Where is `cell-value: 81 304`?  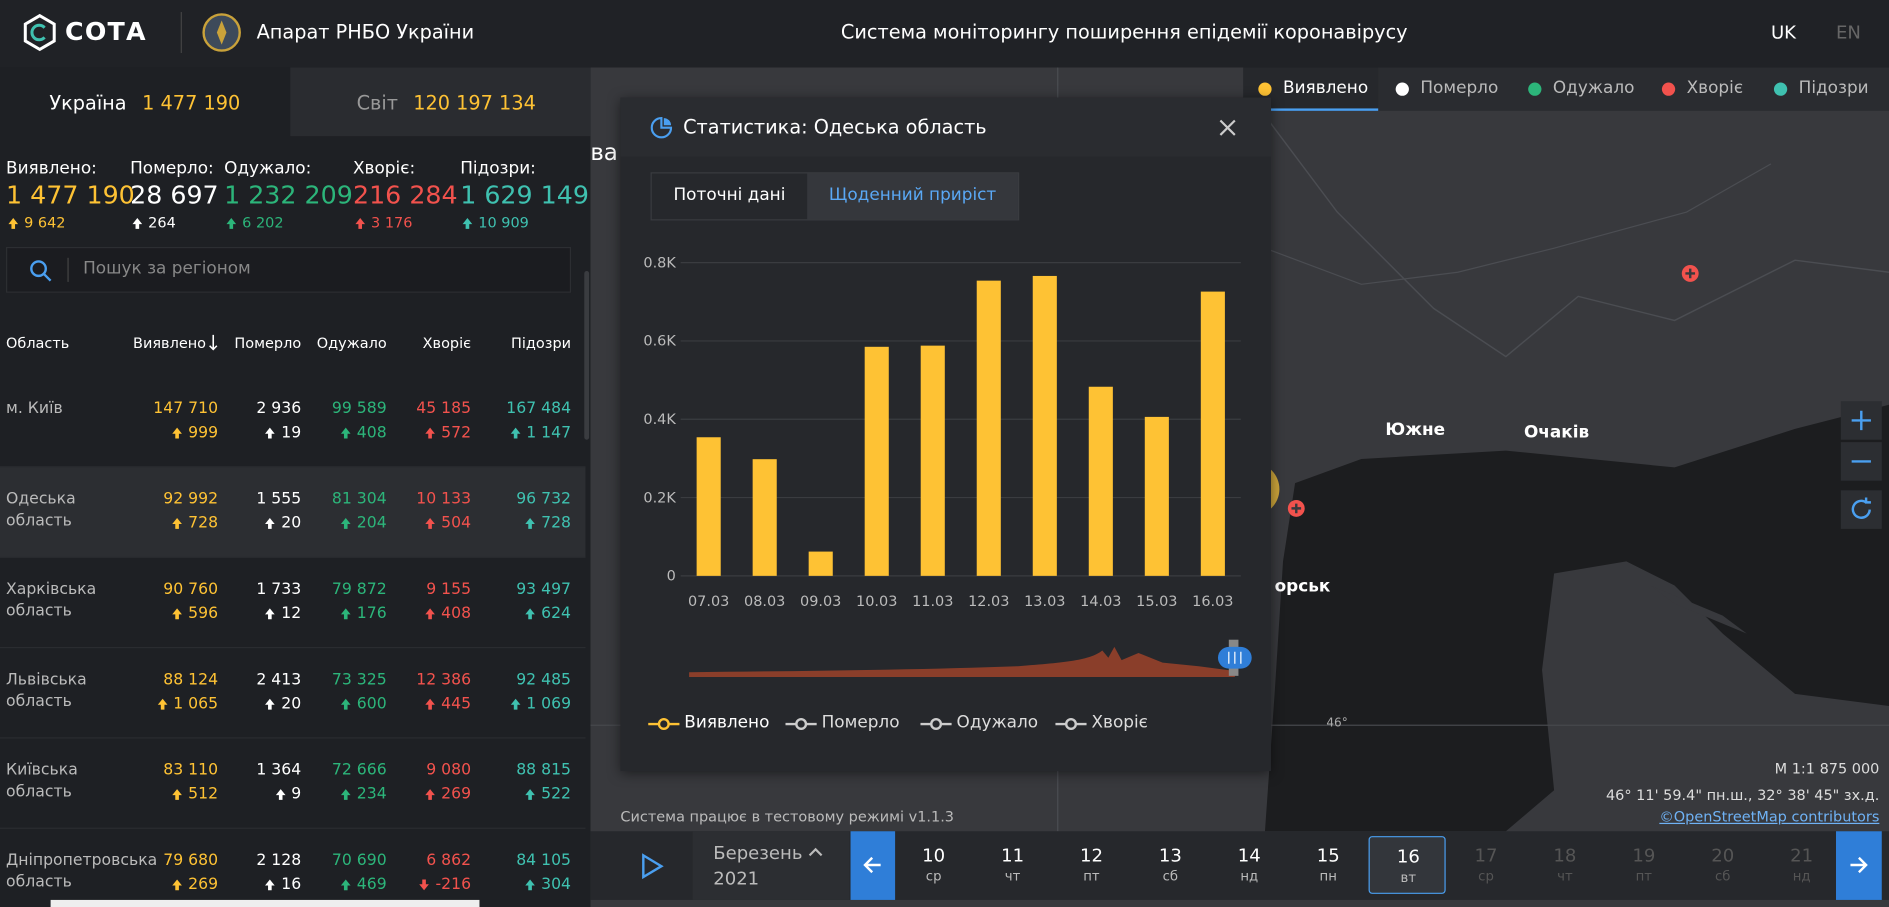
cell-value: 81 304 is located at coordinates (359, 499).